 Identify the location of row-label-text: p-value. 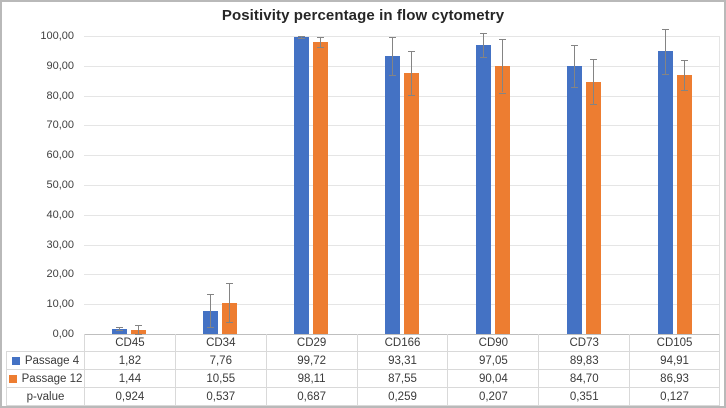
(45, 396).